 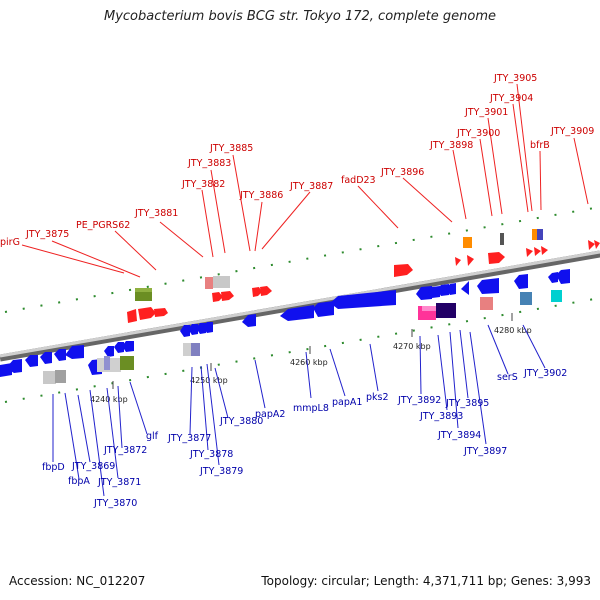 I want to click on forward-gene-label: JTY_3909, so click(x=572, y=131).